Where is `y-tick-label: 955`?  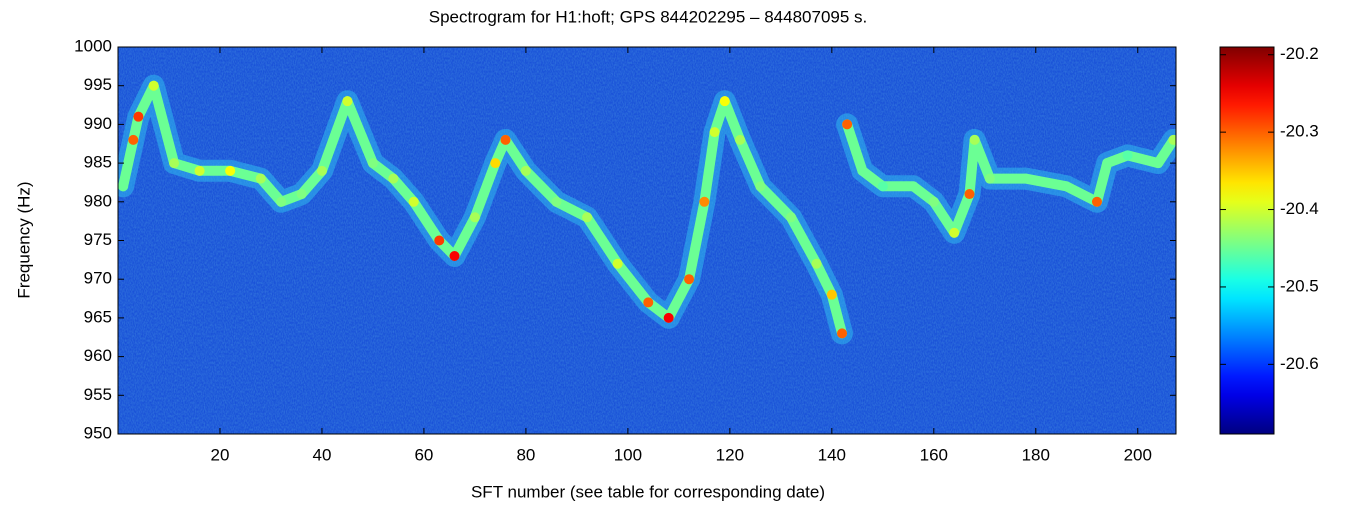 y-tick-label: 955 is located at coordinates (98, 394).